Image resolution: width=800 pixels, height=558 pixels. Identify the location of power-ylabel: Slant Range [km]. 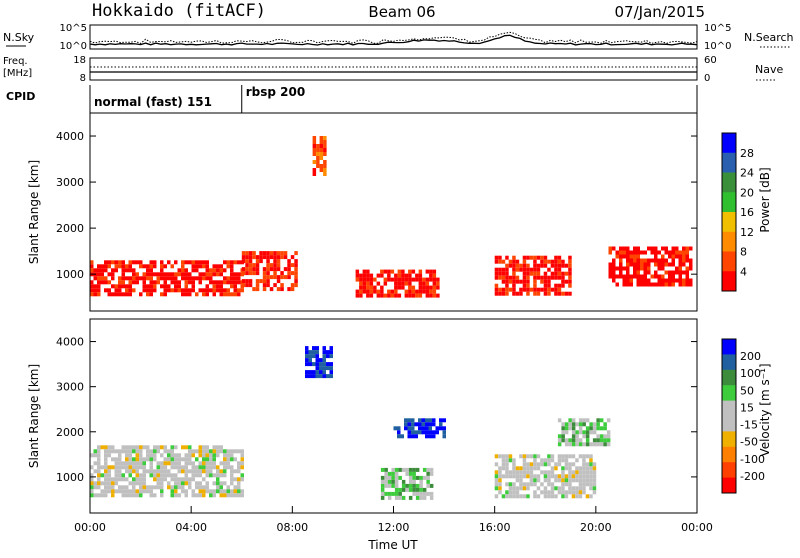
(34, 212).